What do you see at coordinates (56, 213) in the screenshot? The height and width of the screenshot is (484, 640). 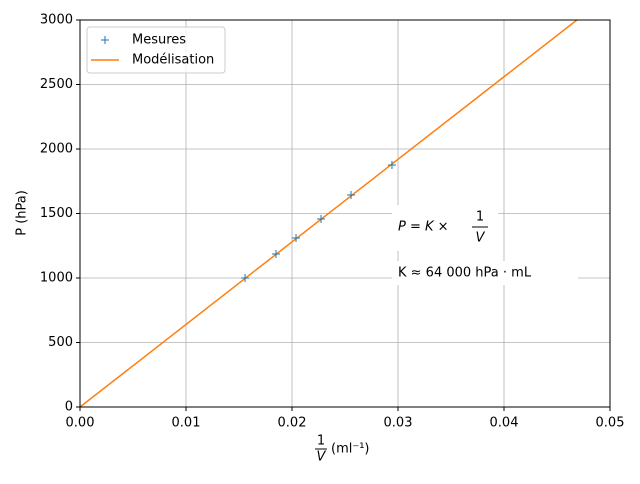 I see `y-tick-label: 1500` at bounding box center [56, 213].